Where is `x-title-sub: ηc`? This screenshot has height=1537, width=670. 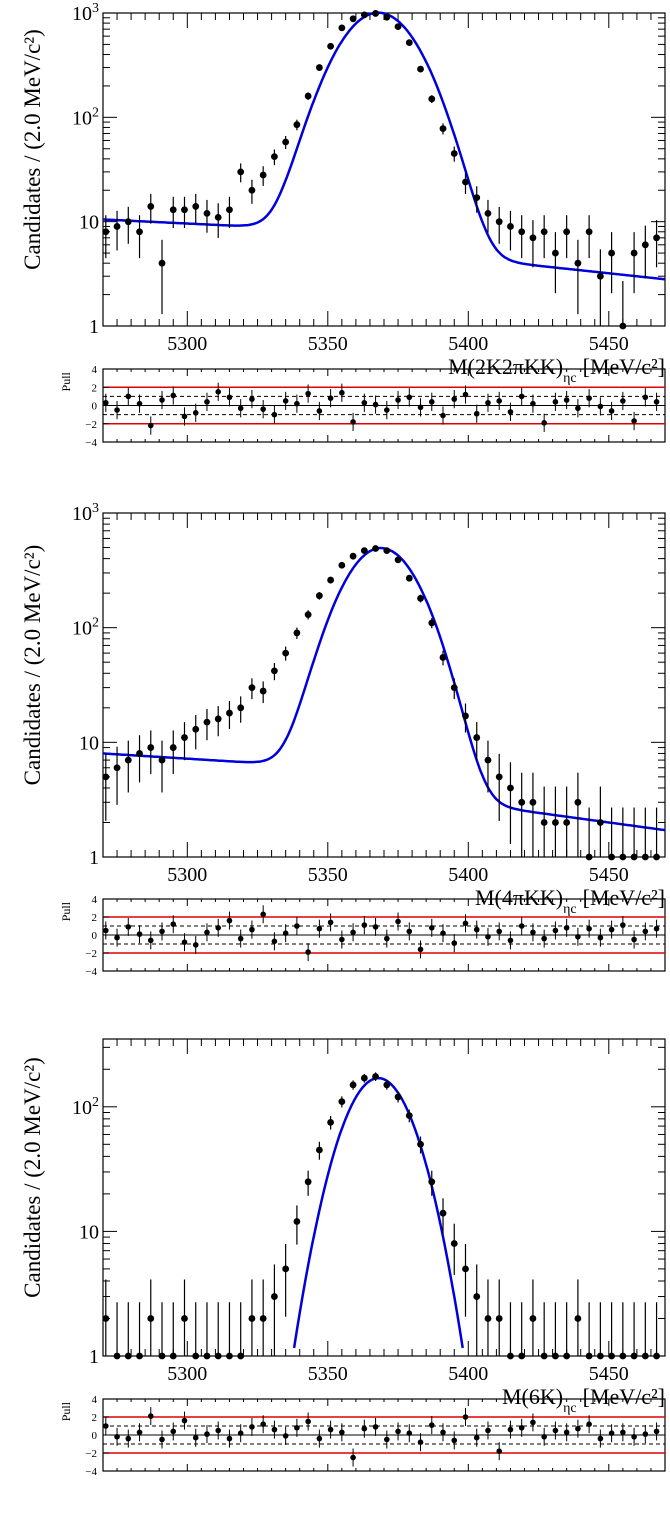 x-title-sub: ηc is located at coordinates (570, 378).